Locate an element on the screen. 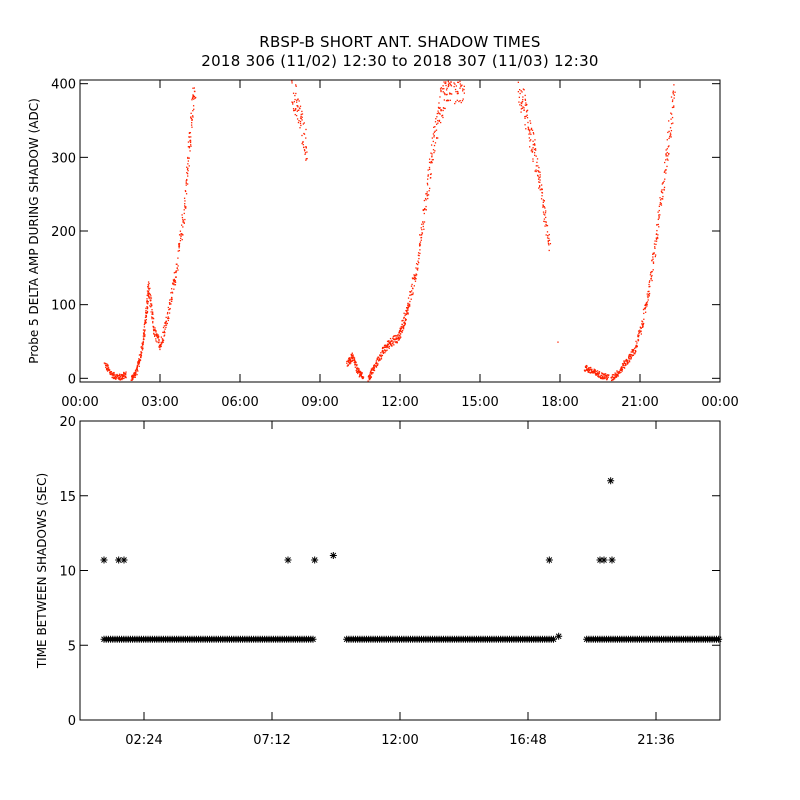 The height and width of the screenshot is (800, 800). top-x-tick-label: 18:00 is located at coordinates (559, 402).